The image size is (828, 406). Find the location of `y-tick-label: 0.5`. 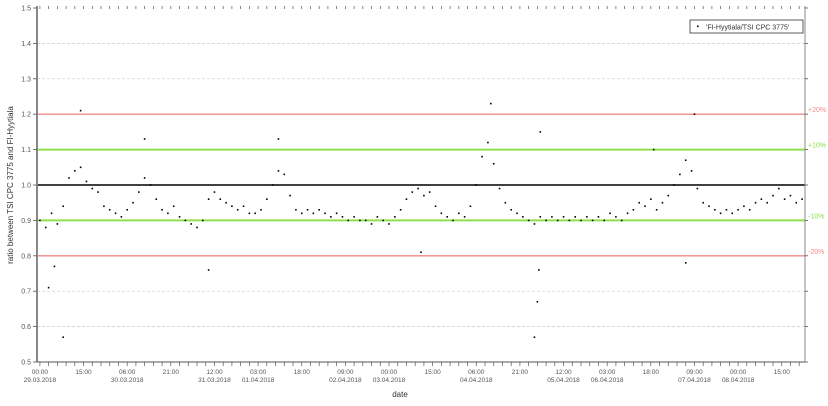

y-tick-label: 0.5 is located at coordinates (26, 363).